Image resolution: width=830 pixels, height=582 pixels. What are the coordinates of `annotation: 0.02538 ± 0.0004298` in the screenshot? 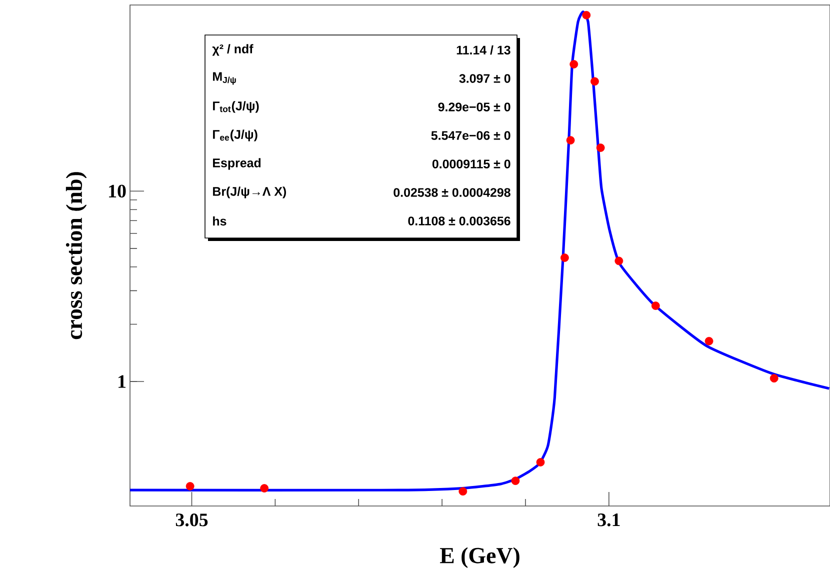 It's located at (452, 192).